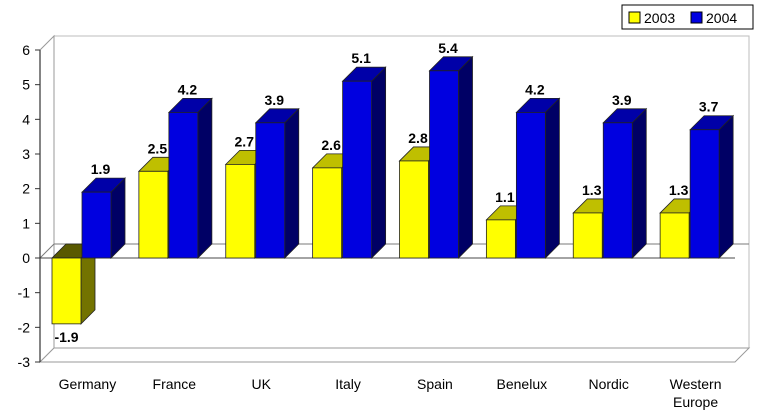 This screenshot has width=757, height=414. I want to click on data-label: 2.5, so click(158, 148).